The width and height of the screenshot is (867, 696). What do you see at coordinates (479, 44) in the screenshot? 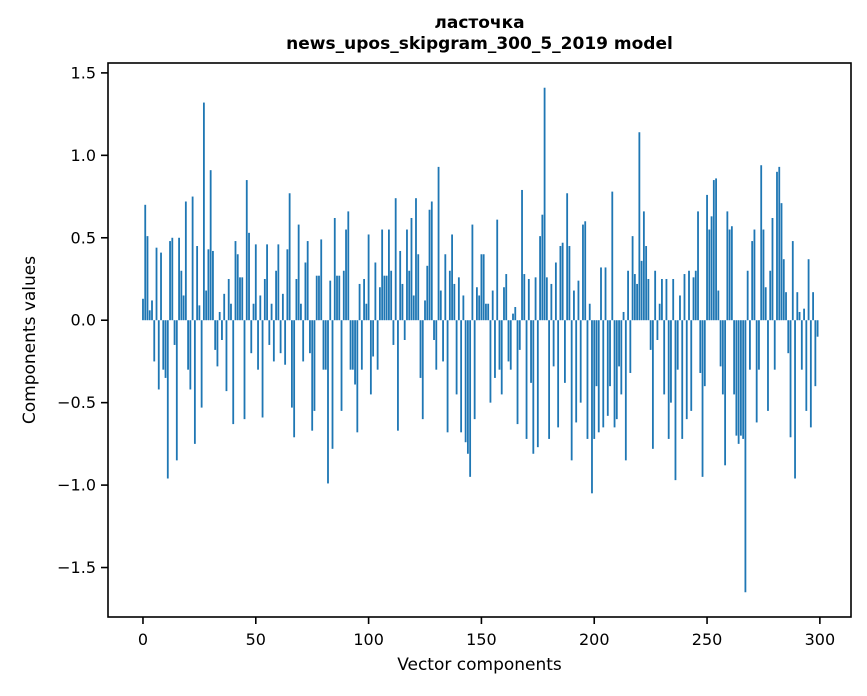
I see `chart-subtitle: news_upos_skipgram_300_5_2019 model` at bounding box center [479, 44].